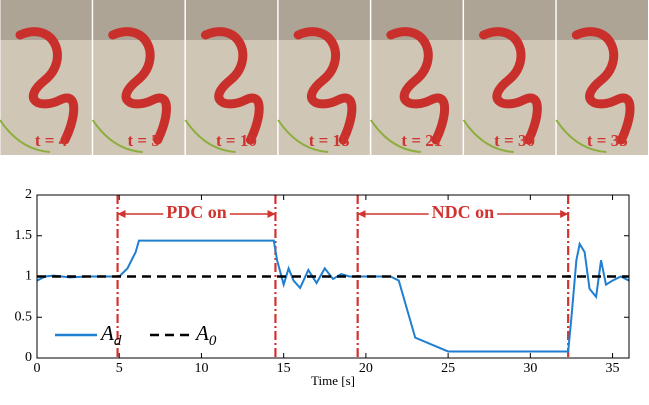  Describe the element at coordinates (201, 368) in the screenshot. I see `x-tick-label: 10` at that location.